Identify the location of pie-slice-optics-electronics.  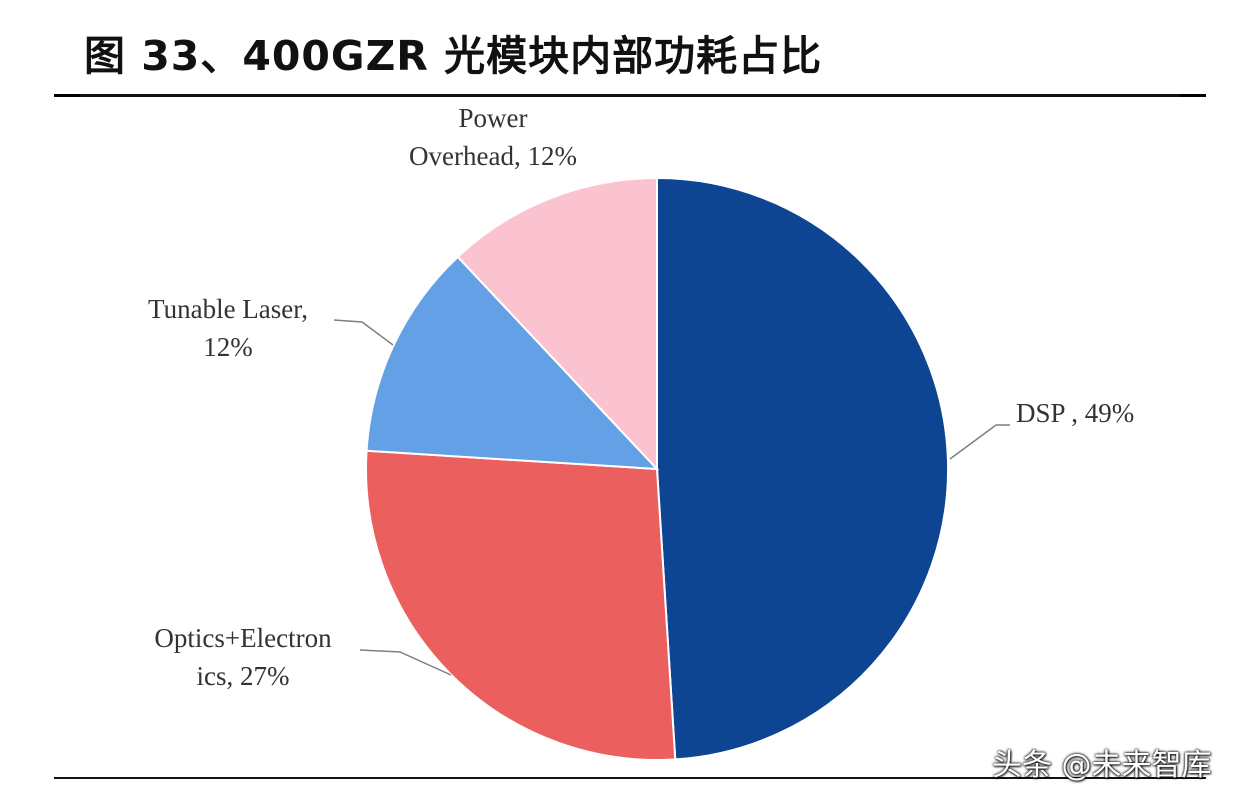
(521, 605).